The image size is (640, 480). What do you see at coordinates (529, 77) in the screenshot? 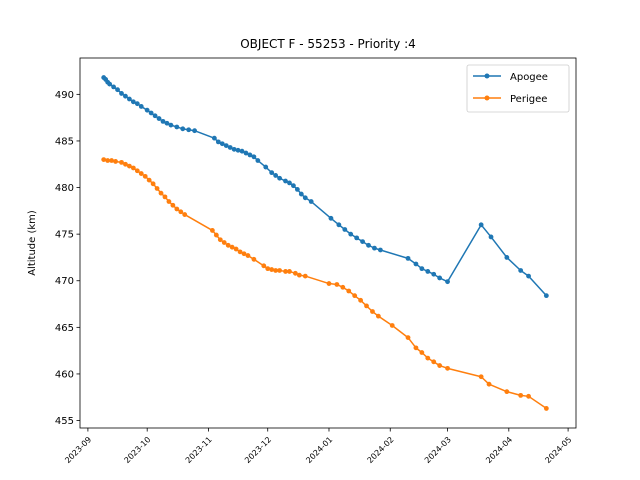
I see `legend-apogee-label: Apogee` at bounding box center [529, 77].